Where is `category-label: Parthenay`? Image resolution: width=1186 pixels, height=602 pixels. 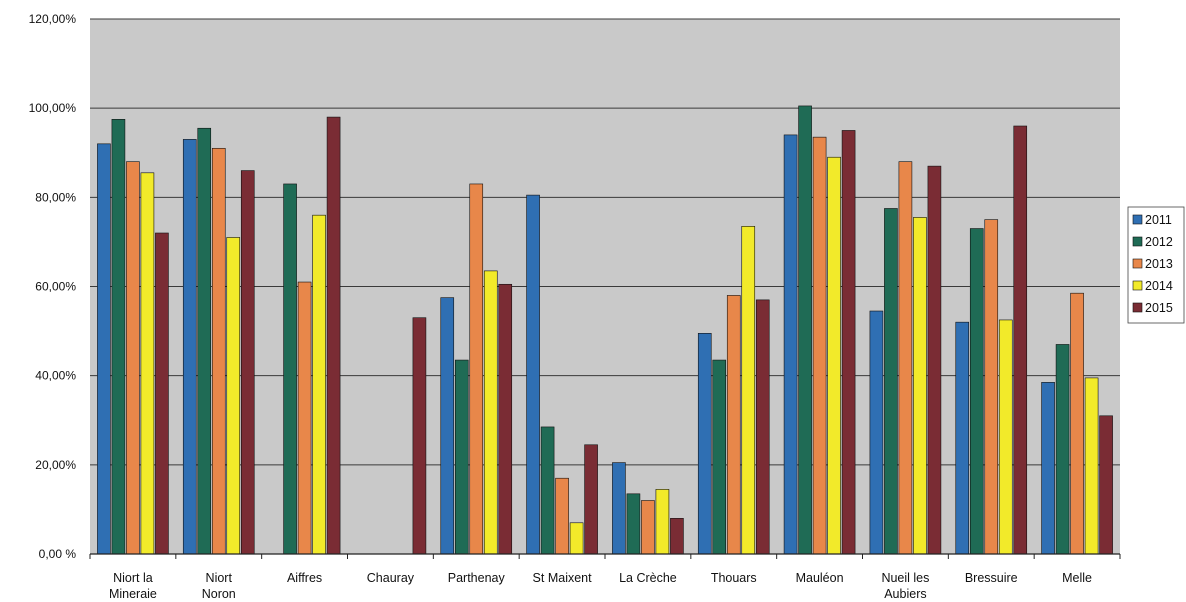 category-label: Parthenay is located at coordinates (477, 578).